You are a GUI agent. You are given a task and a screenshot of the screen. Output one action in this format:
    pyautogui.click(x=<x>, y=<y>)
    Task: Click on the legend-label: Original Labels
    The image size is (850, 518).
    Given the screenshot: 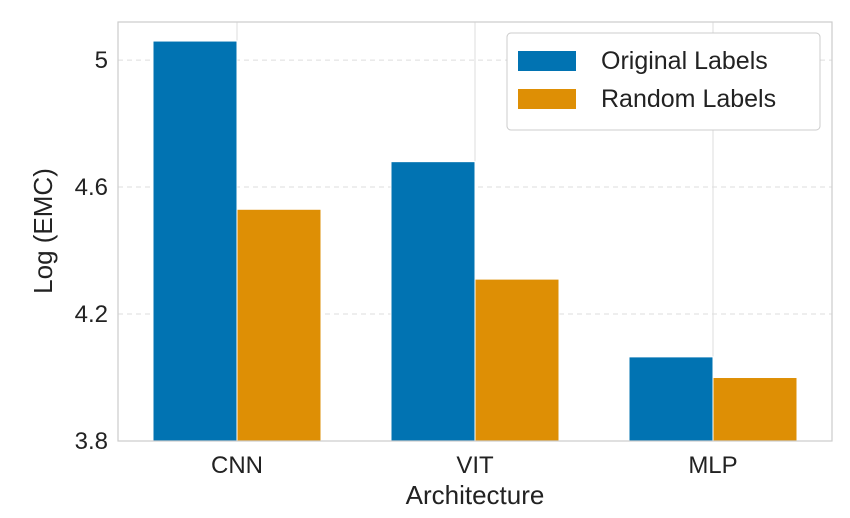 What is the action you would take?
    pyautogui.click(x=684, y=61)
    